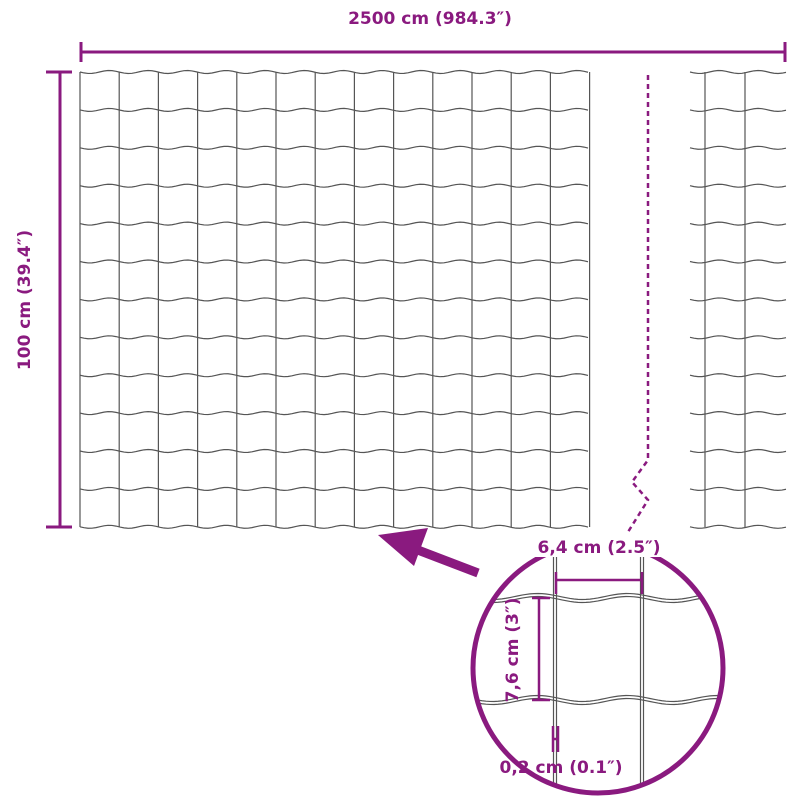  I want to click on break-line, so click(638, 304).